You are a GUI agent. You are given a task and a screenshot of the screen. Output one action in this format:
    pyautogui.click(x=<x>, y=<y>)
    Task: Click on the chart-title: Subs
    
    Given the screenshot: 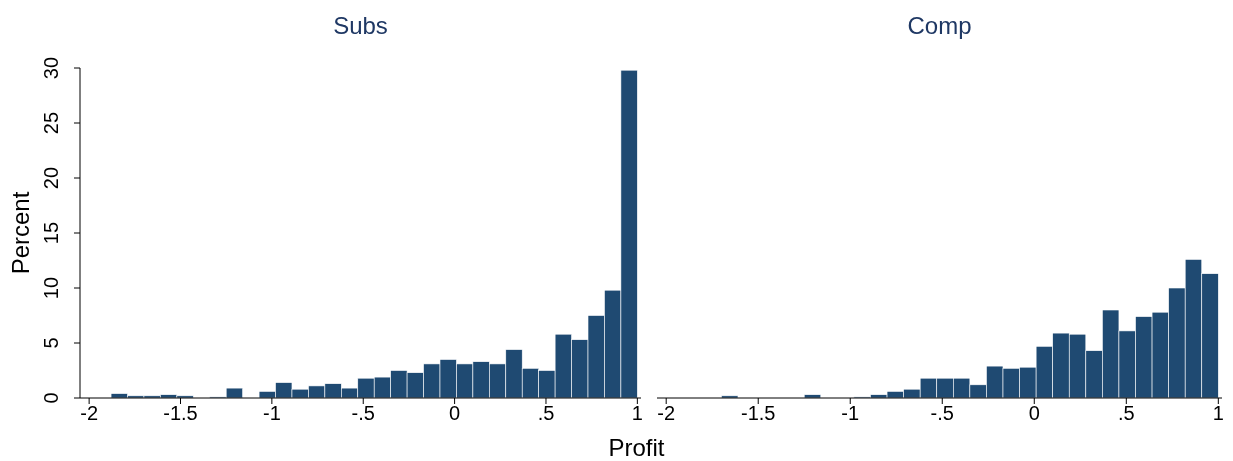 What is the action you would take?
    pyautogui.click(x=360, y=26)
    